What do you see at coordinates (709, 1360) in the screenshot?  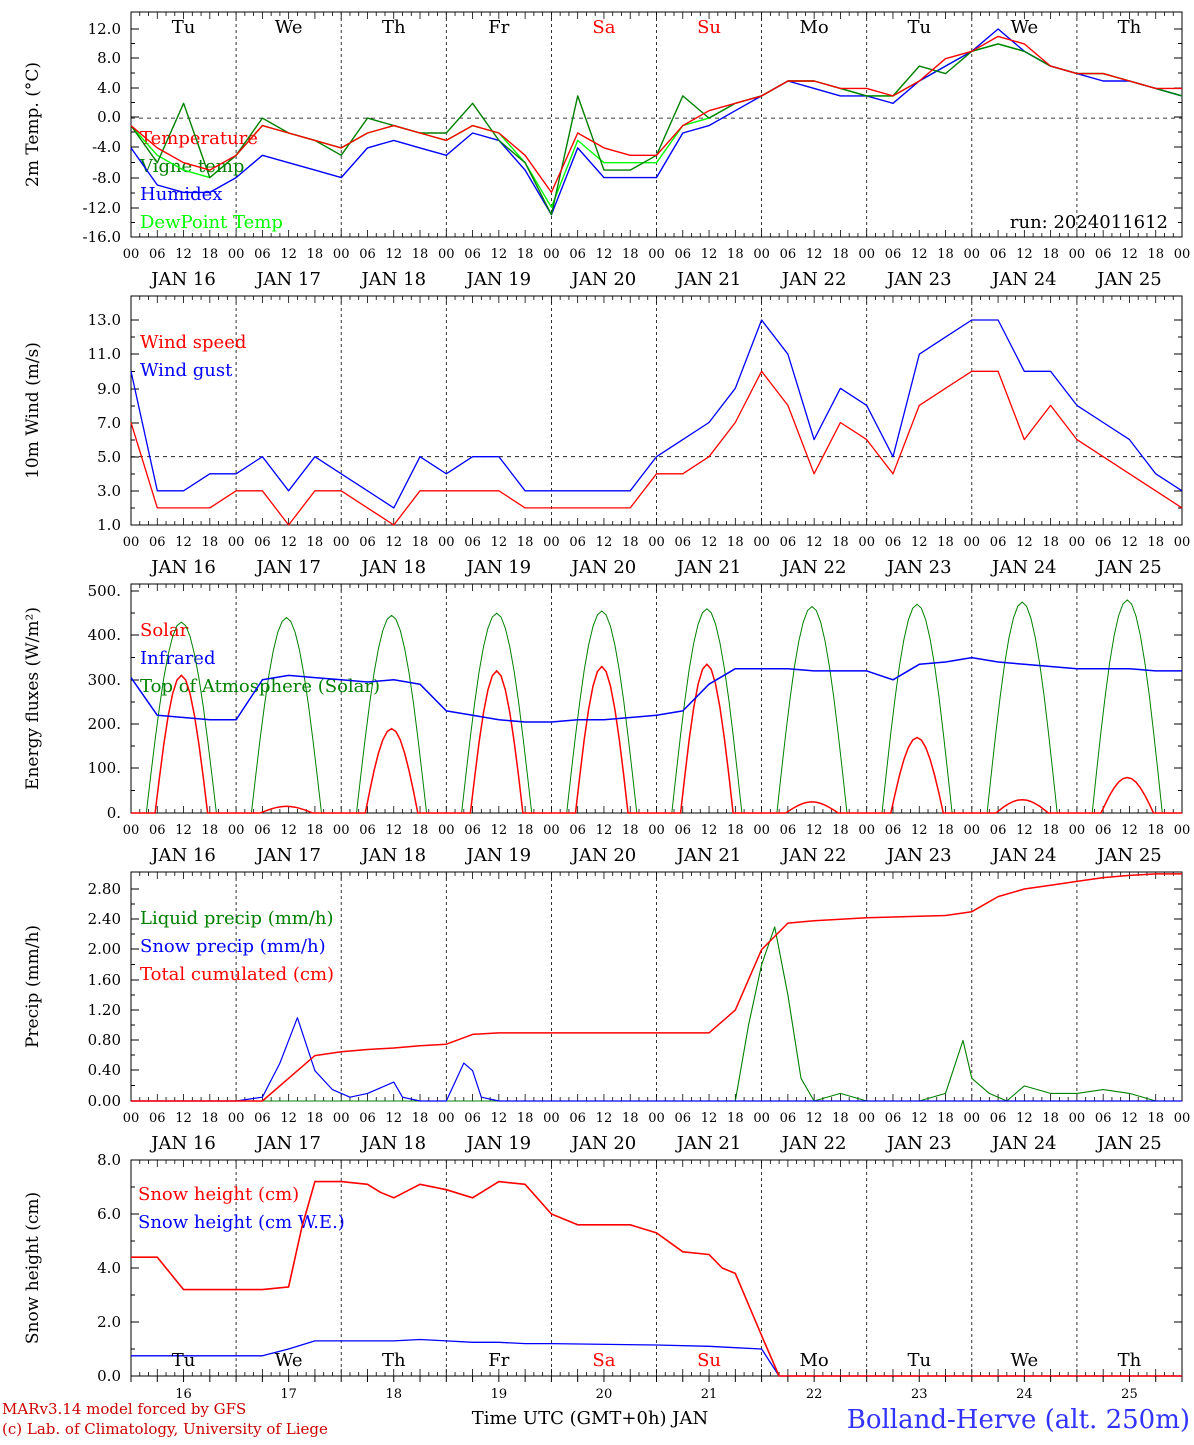 I see `weekday-label: Su` at bounding box center [709, 1360].